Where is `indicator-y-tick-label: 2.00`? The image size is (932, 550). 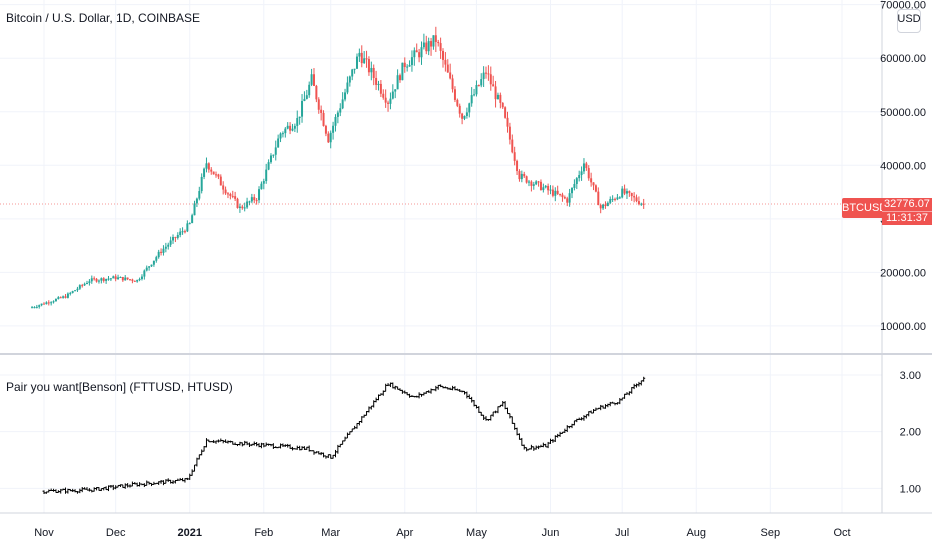 indicator-y-tick-label: 2.00 is located at coordinates (910, 433).